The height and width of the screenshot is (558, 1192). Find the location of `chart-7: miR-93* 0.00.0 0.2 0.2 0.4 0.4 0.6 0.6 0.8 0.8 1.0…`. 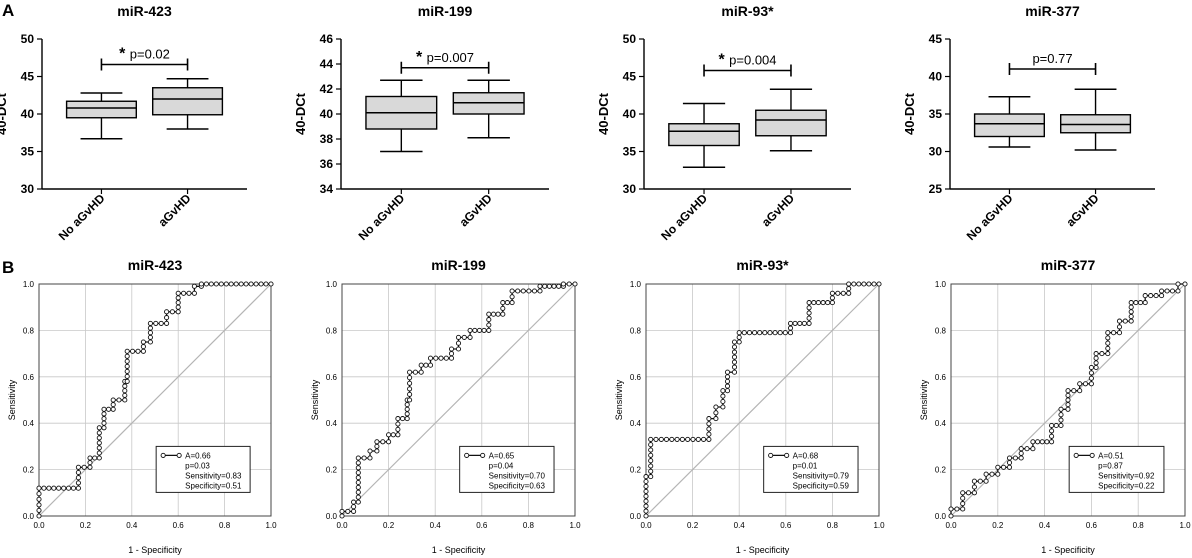

chart-7: miR-93* 0.00.0 0.2 0.2 0.4 0.4 0.6 0.6 0.8 0.8 1.0… is located at coordinates (749, 406).